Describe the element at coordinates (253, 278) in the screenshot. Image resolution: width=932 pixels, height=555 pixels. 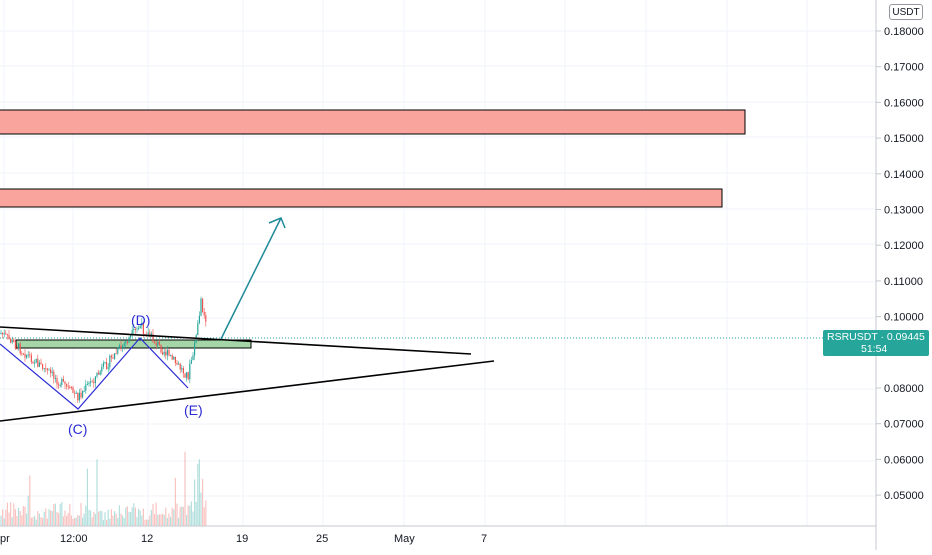
I see `projection-arrow` at that location.